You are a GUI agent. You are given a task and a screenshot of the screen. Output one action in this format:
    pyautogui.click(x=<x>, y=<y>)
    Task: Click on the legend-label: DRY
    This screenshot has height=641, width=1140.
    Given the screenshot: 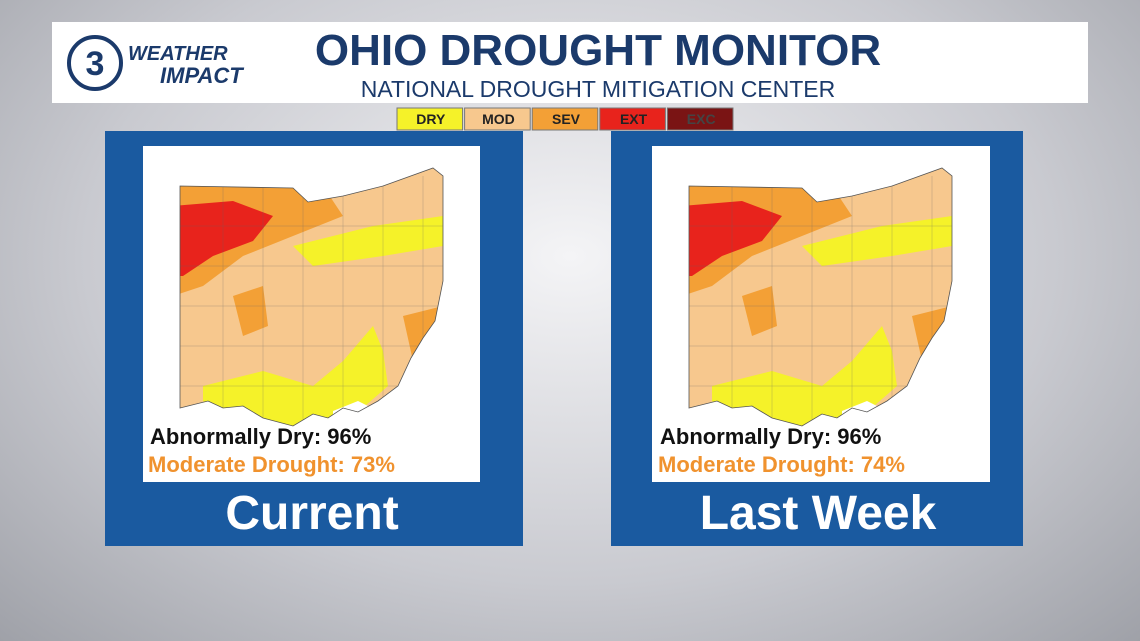 What is the action you would take?
    pyautogui.click(x=431, y=119)
    